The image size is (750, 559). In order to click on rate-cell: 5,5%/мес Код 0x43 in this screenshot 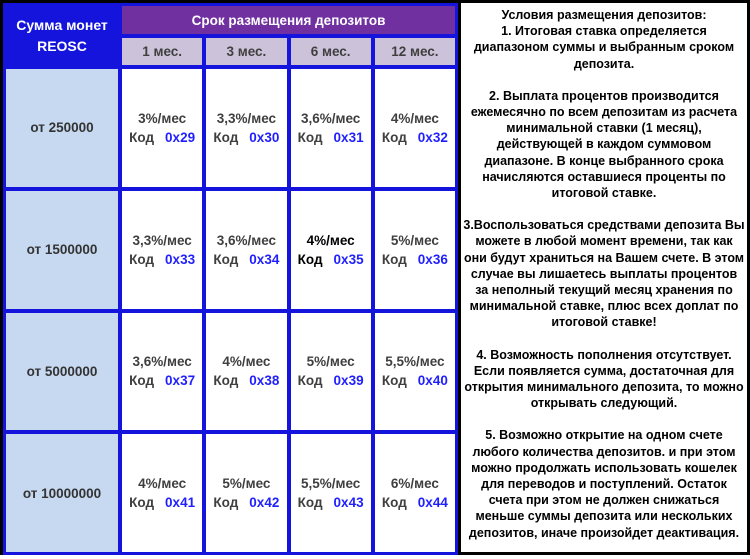, I will do `click(330, 493)`.